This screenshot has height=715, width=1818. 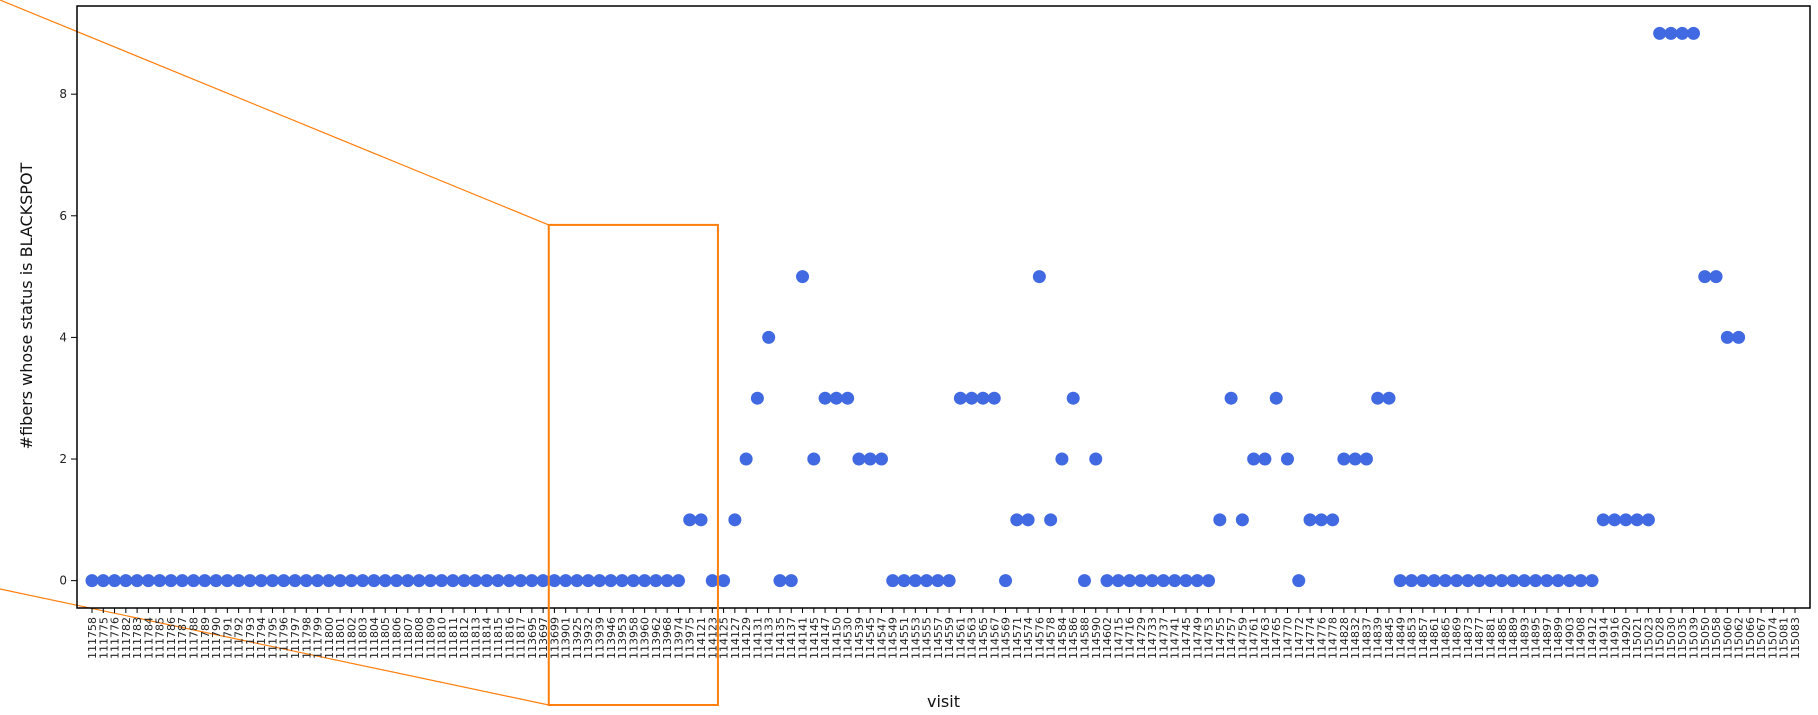 I want to click on x-tick-label: 111801, so click(x=340, y=638).